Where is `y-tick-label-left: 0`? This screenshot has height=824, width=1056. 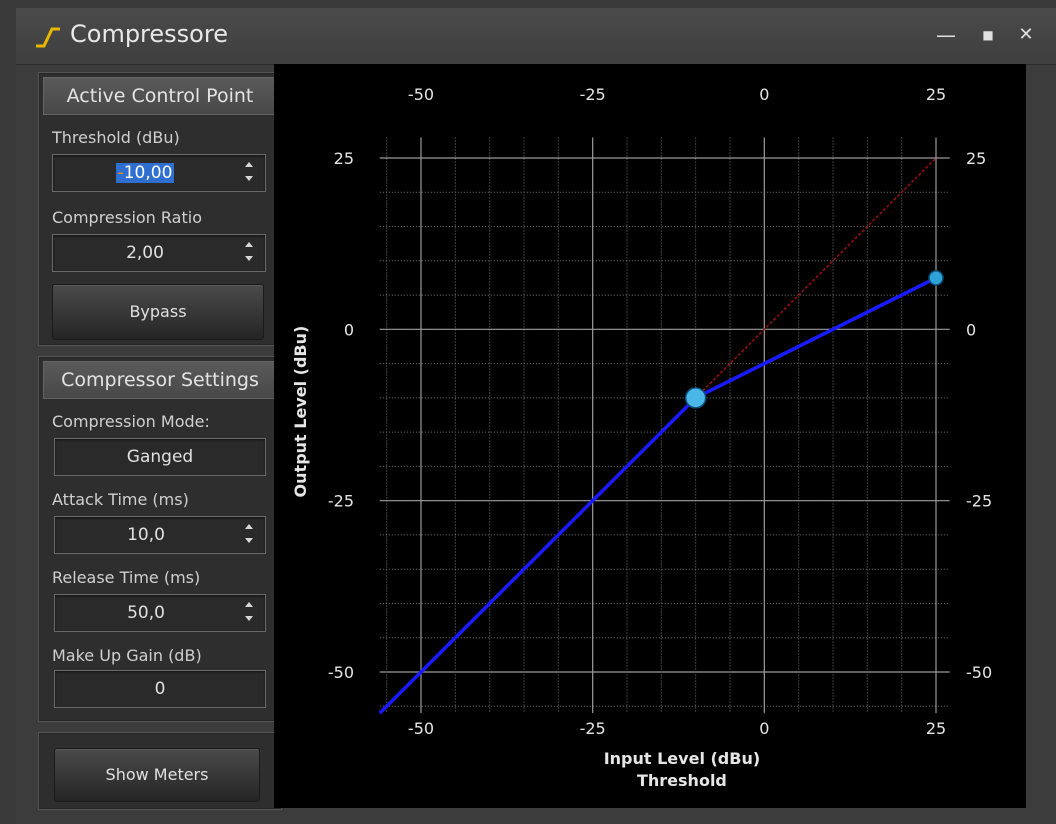 y-tick-label-left: 0 is located at coordinates (349, 329).